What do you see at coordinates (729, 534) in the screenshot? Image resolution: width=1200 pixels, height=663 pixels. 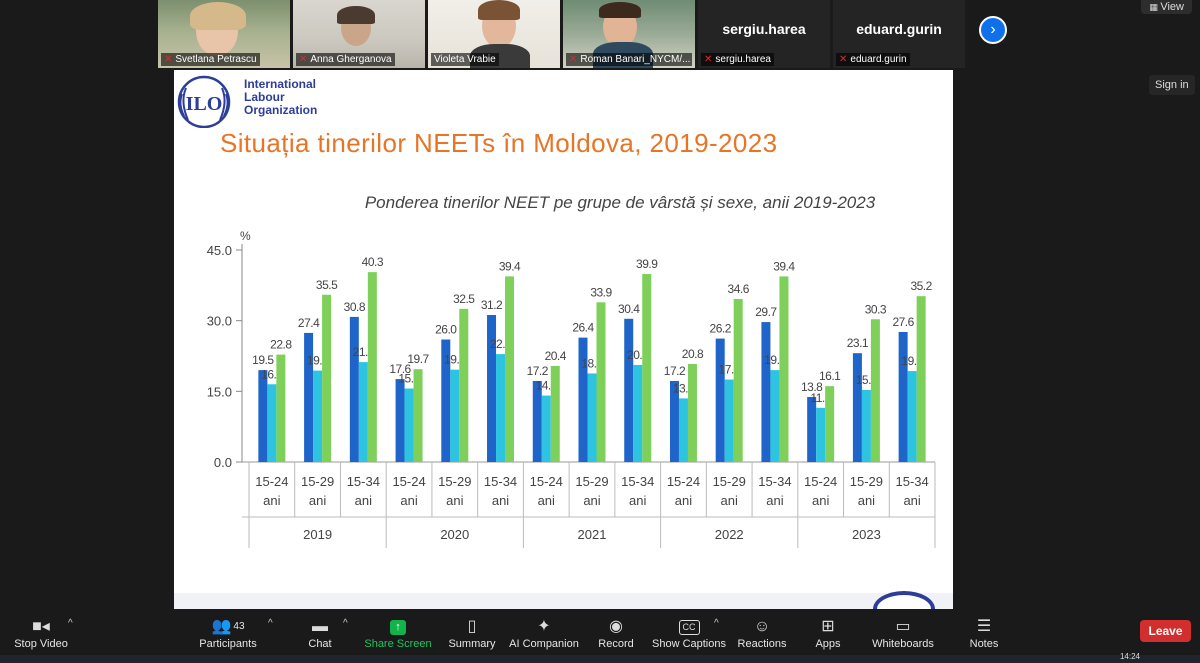 I see `year-label: 2022` at bounding box center [729, 534].